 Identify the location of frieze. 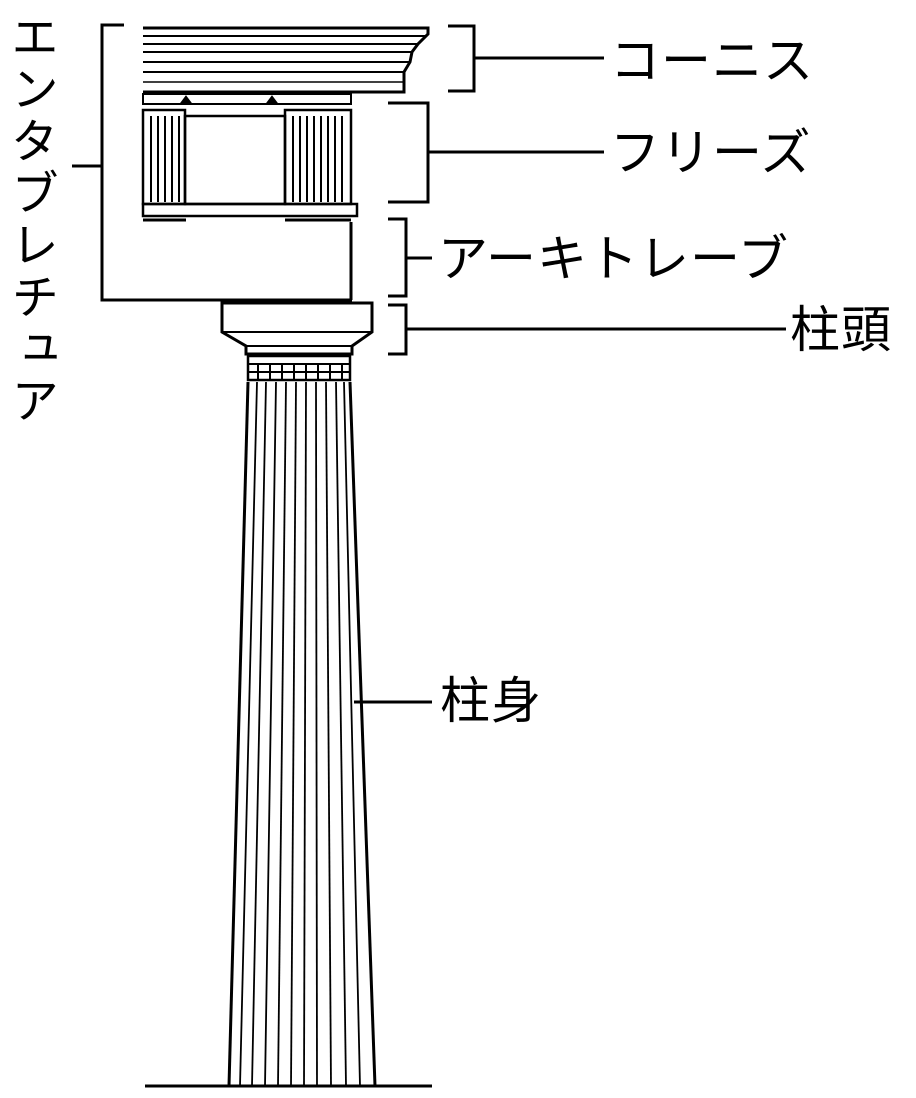
(250, 157).